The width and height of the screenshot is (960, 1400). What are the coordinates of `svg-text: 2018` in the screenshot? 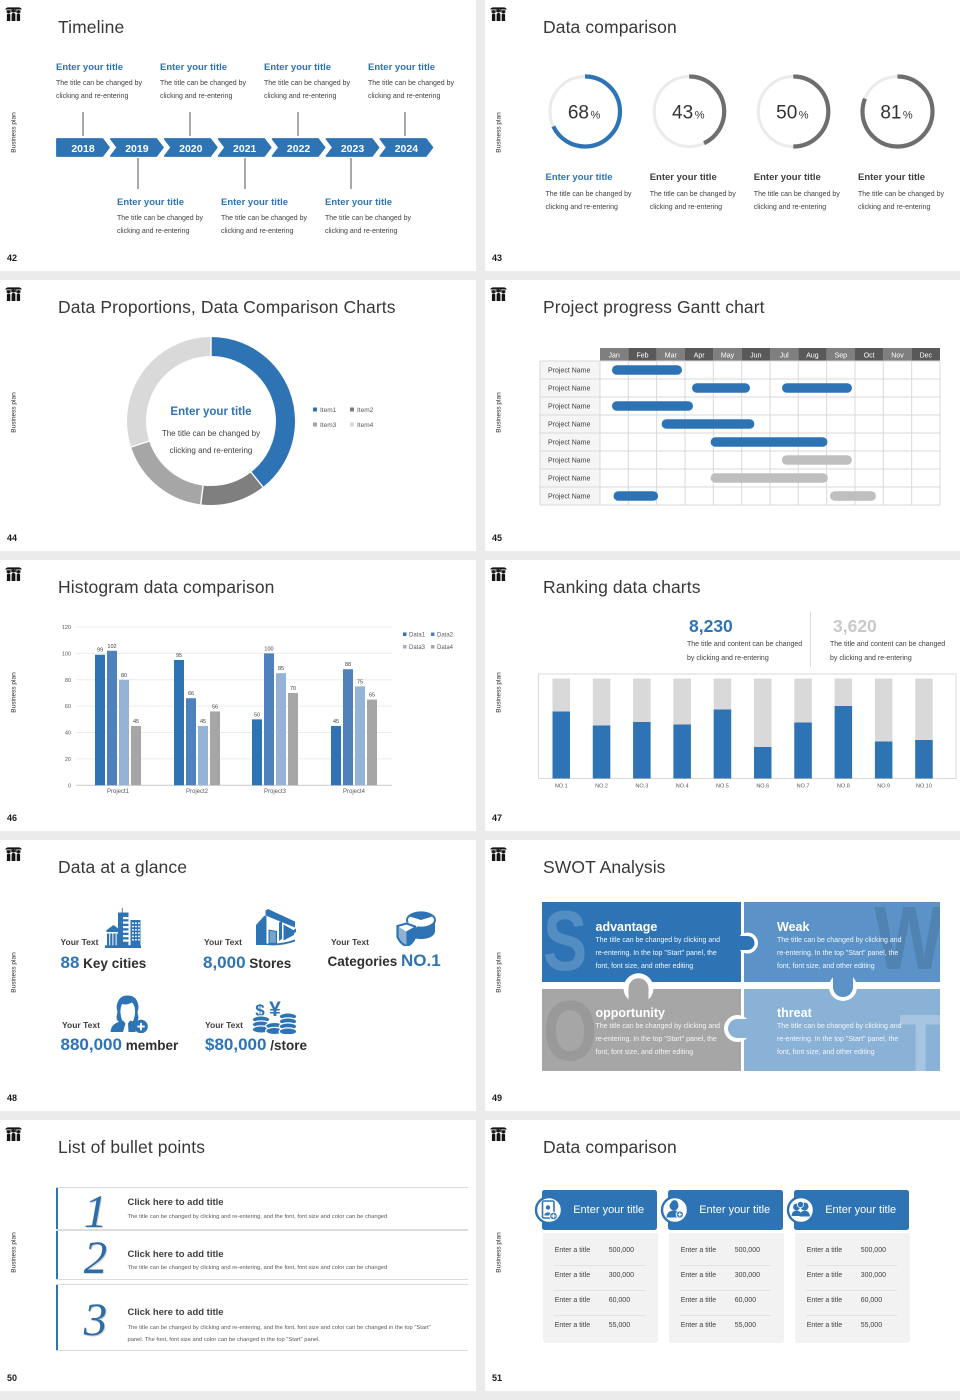 It's located at (83, 149).